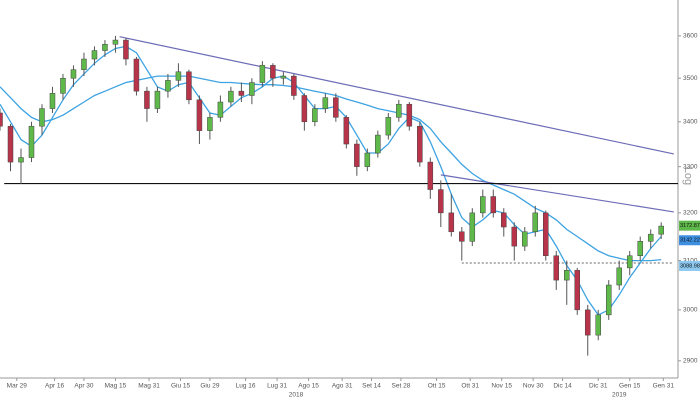 This screenshot has height=400, width=700. What do you see at coordinates (690, 78) in the screenshot?
I see `y-tick-label: 3500` at bounding box center [690, 78].